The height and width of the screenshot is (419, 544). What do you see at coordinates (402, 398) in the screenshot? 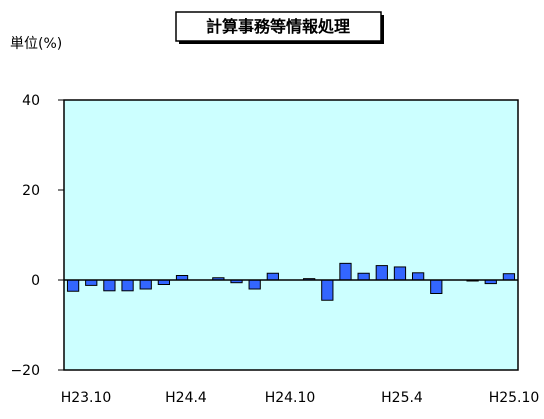
I see `x-tick-label: H25.4` at bounding box center [402, 398].